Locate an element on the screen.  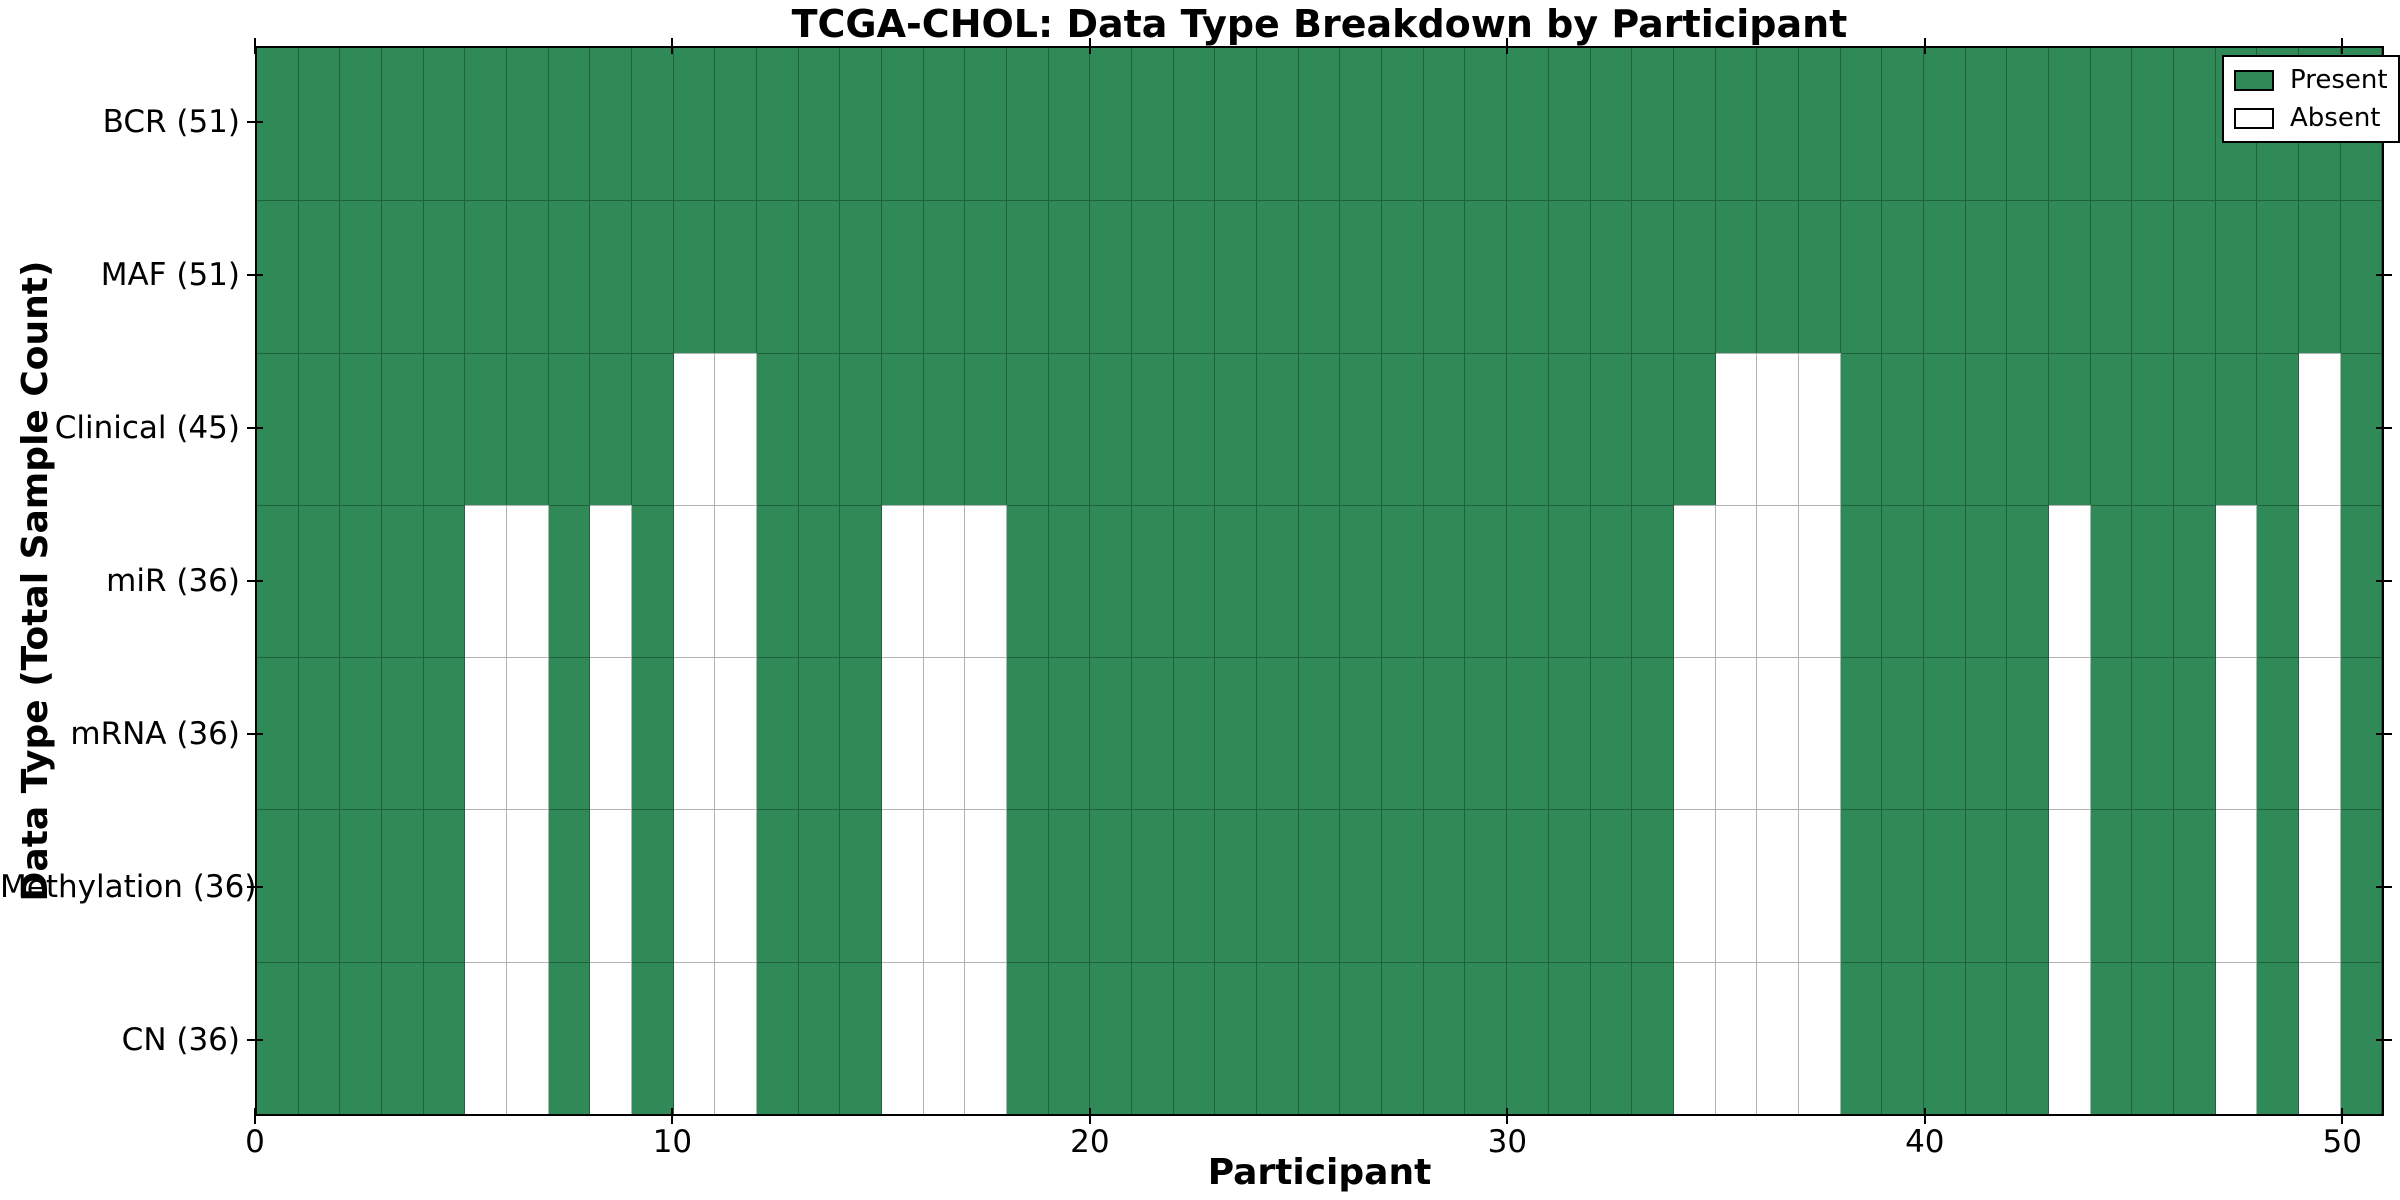
heatmap-row-miR is located at coordinates (1320, 581).